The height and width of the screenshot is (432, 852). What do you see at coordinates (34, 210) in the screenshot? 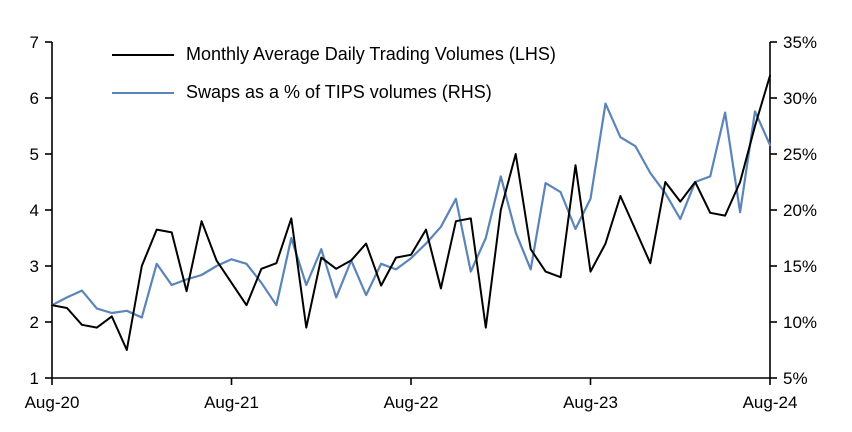
I see `y-axis-left-tick-label: 4` at bounding box center [34, 210].